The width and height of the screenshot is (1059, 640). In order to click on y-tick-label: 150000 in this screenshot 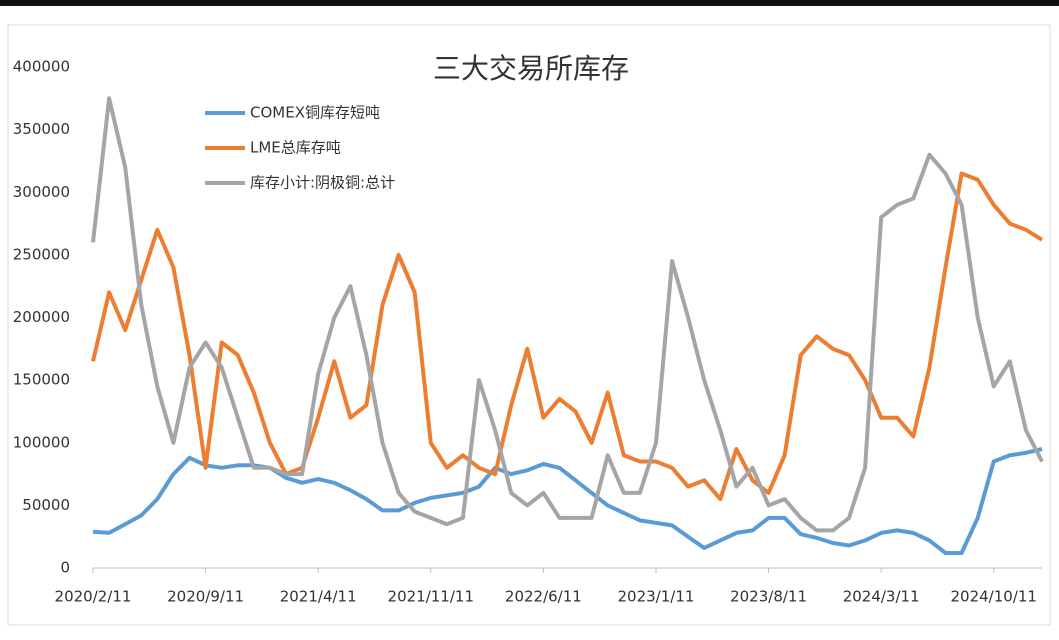, I will do `click(41, 380)`.